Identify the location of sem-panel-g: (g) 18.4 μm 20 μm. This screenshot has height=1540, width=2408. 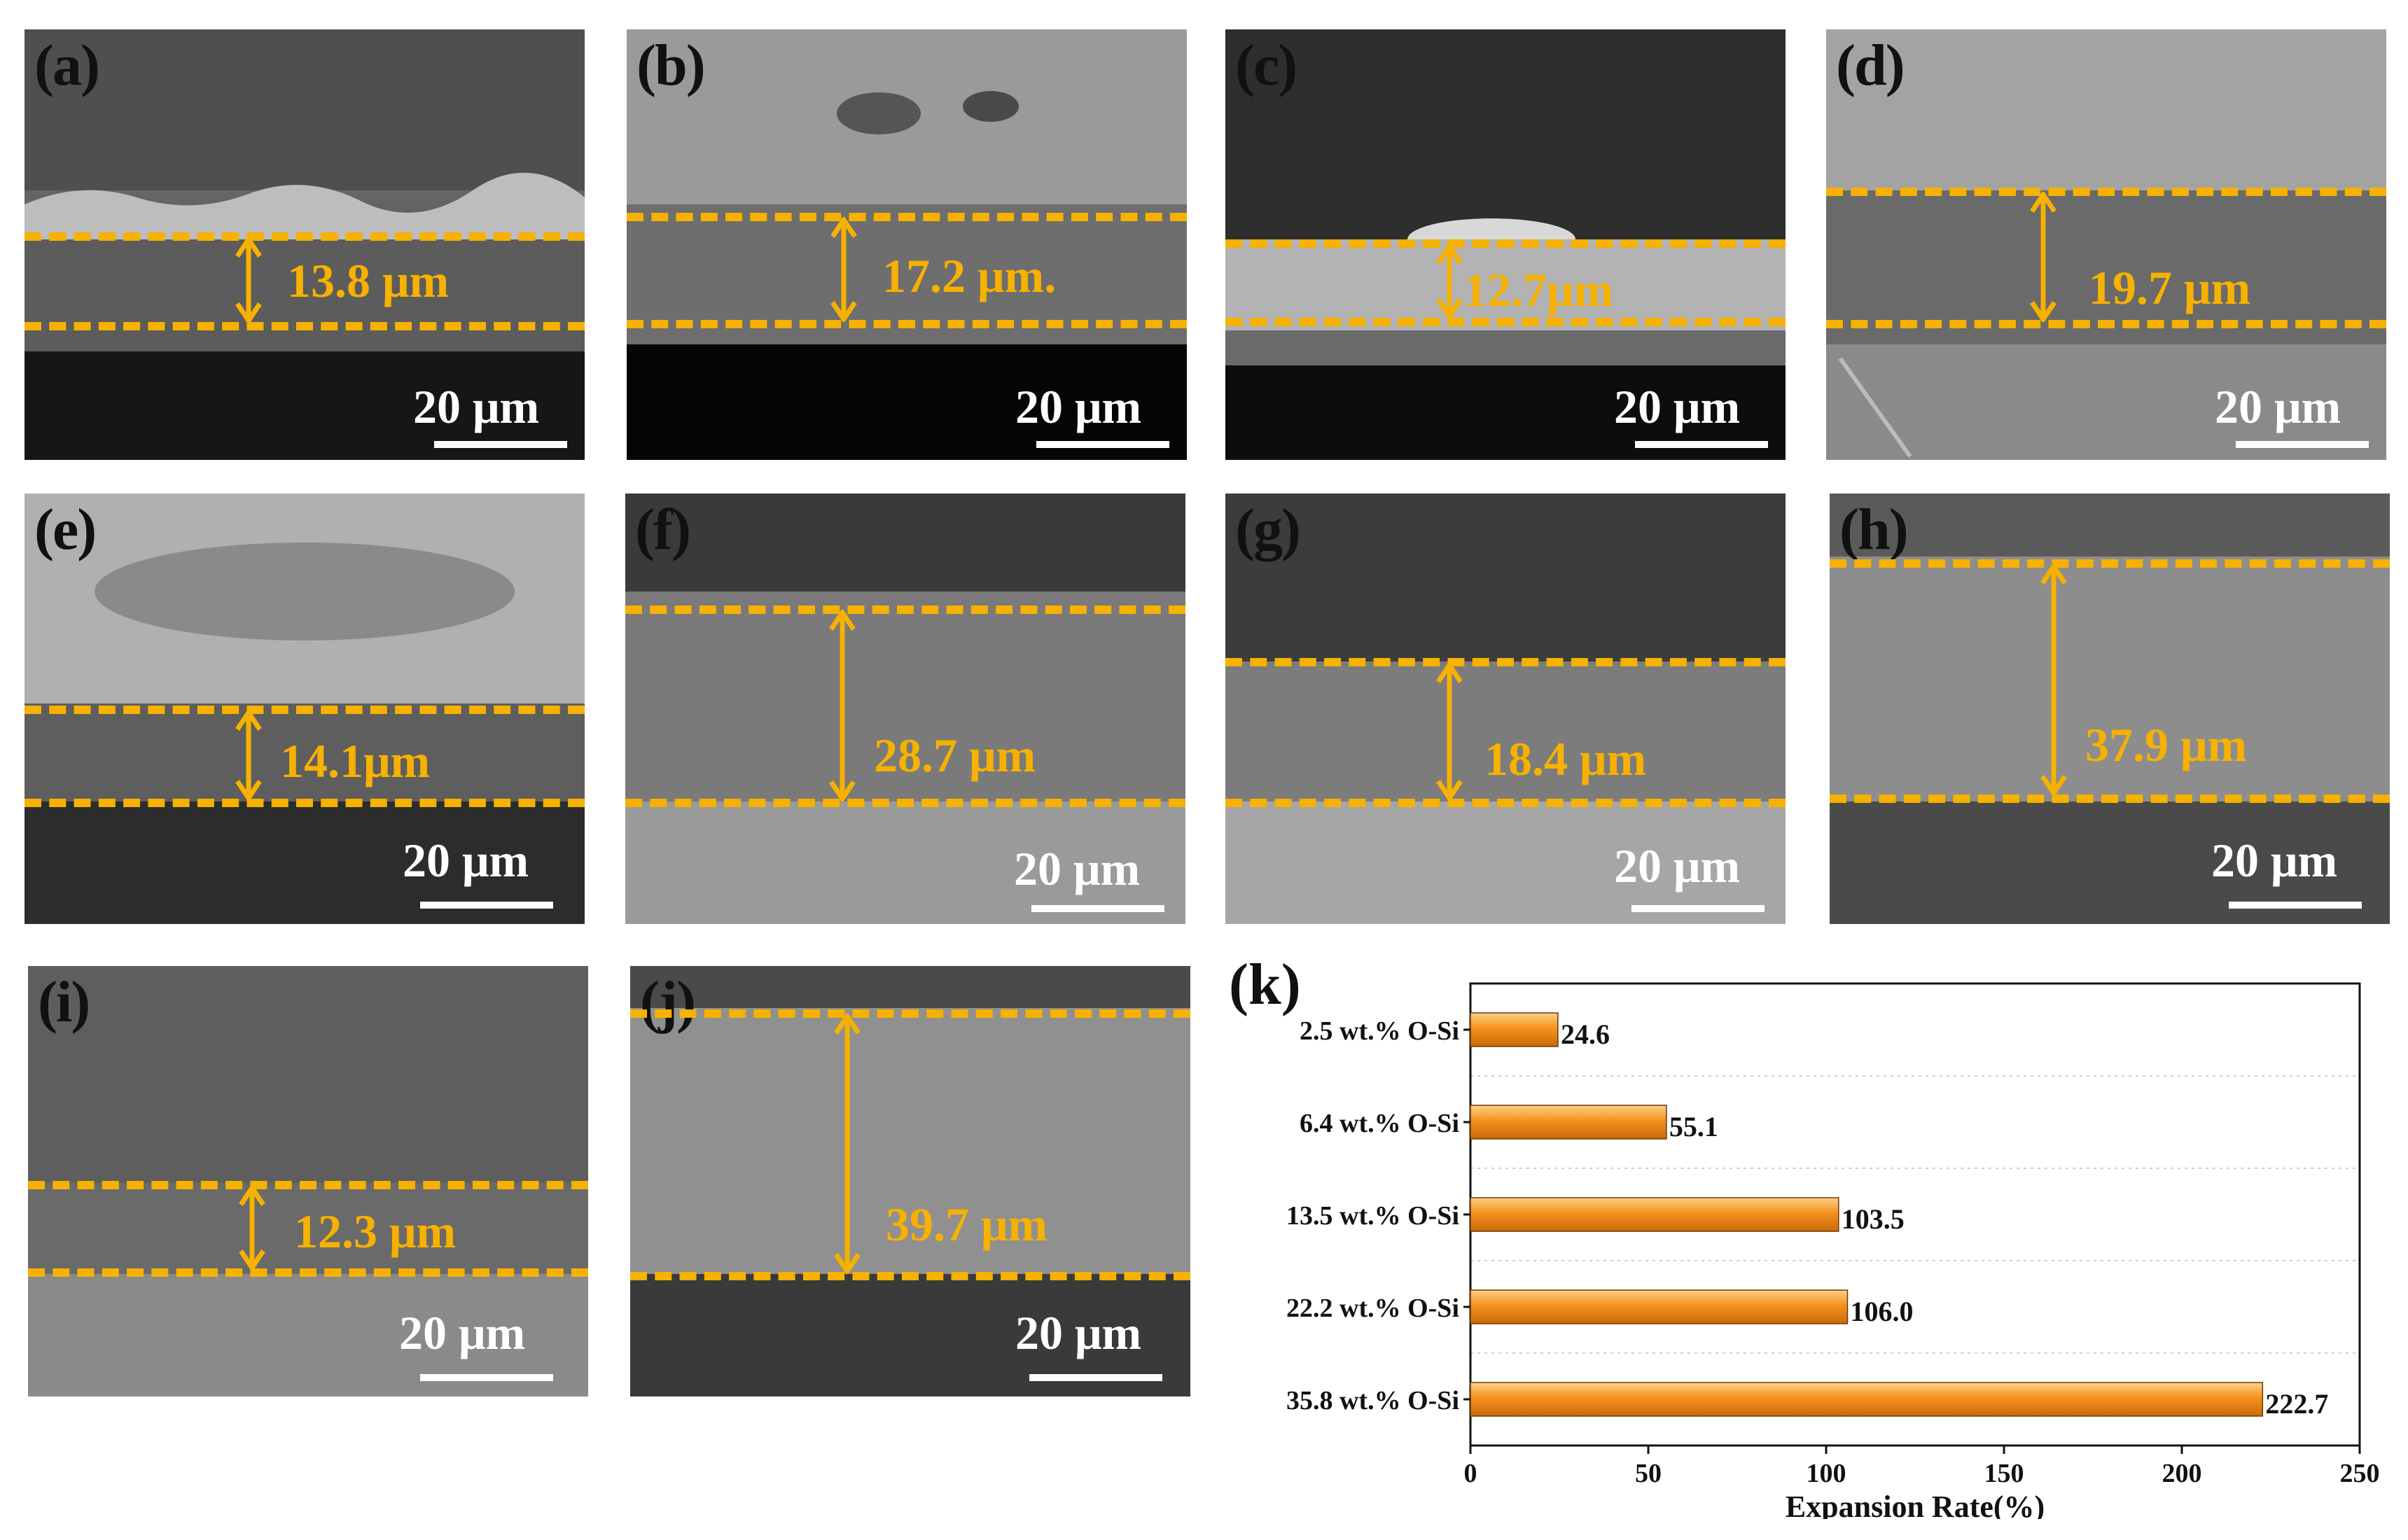
(1505, 708).